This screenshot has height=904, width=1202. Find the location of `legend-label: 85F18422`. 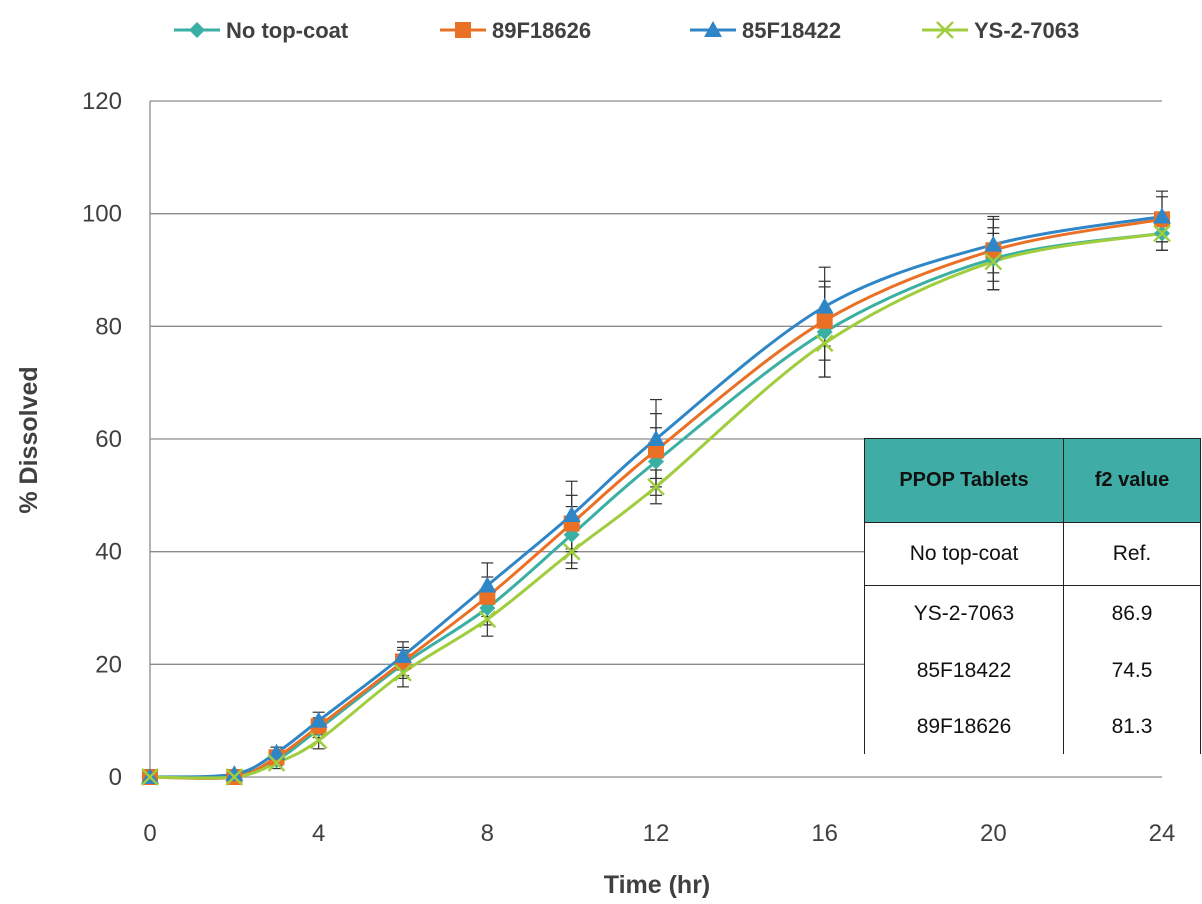

legend-label: 85F18422 is located at coordinates (791, 30).